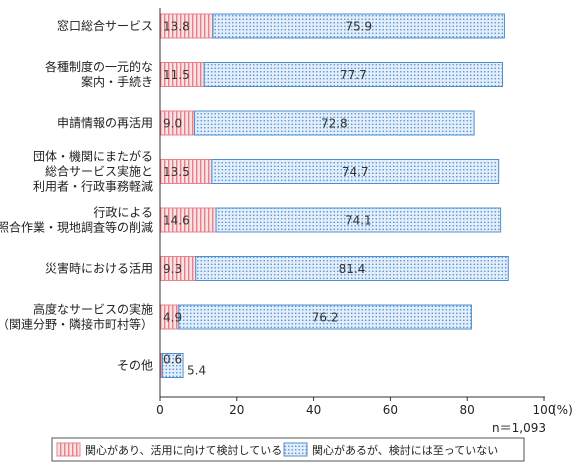  Describe the element at coordinates (313, 410) in the screenshot. I see `x-tick-label: 40` at that location.